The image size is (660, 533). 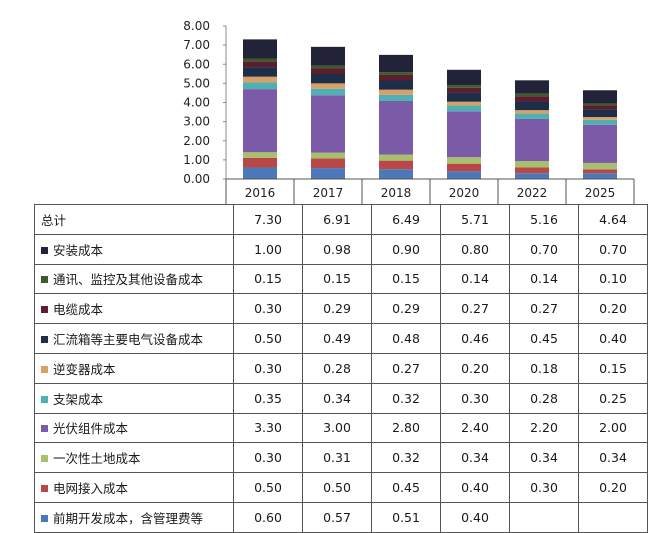 I want to click on table-row: 逆变器成本 0.30 0.28 0.27 0.20 0.18 0.15, so click(x=341, y=368).